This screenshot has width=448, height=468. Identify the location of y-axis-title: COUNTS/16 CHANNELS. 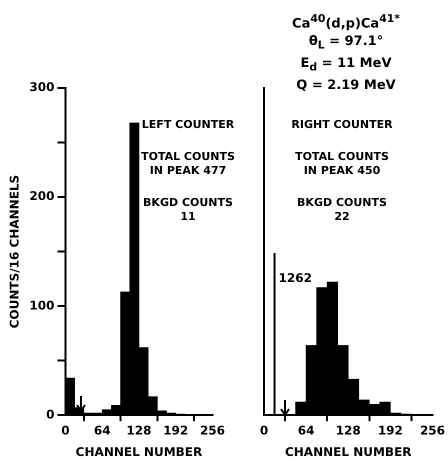
(14, 251).